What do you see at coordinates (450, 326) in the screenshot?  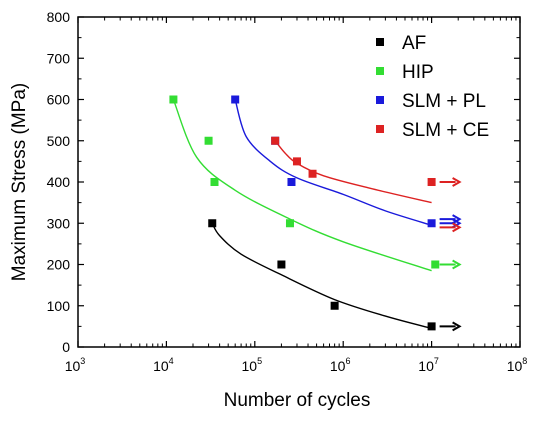 I see `runout-arrow-af` at bounding box center [450, 326].